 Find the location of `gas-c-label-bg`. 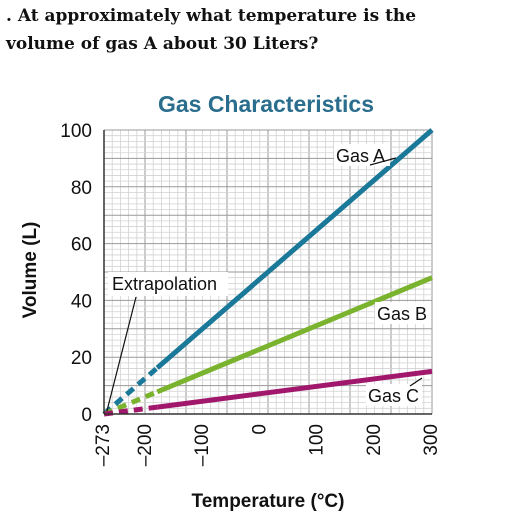

gas-c-label-bg is located at coordinates (394, 395).